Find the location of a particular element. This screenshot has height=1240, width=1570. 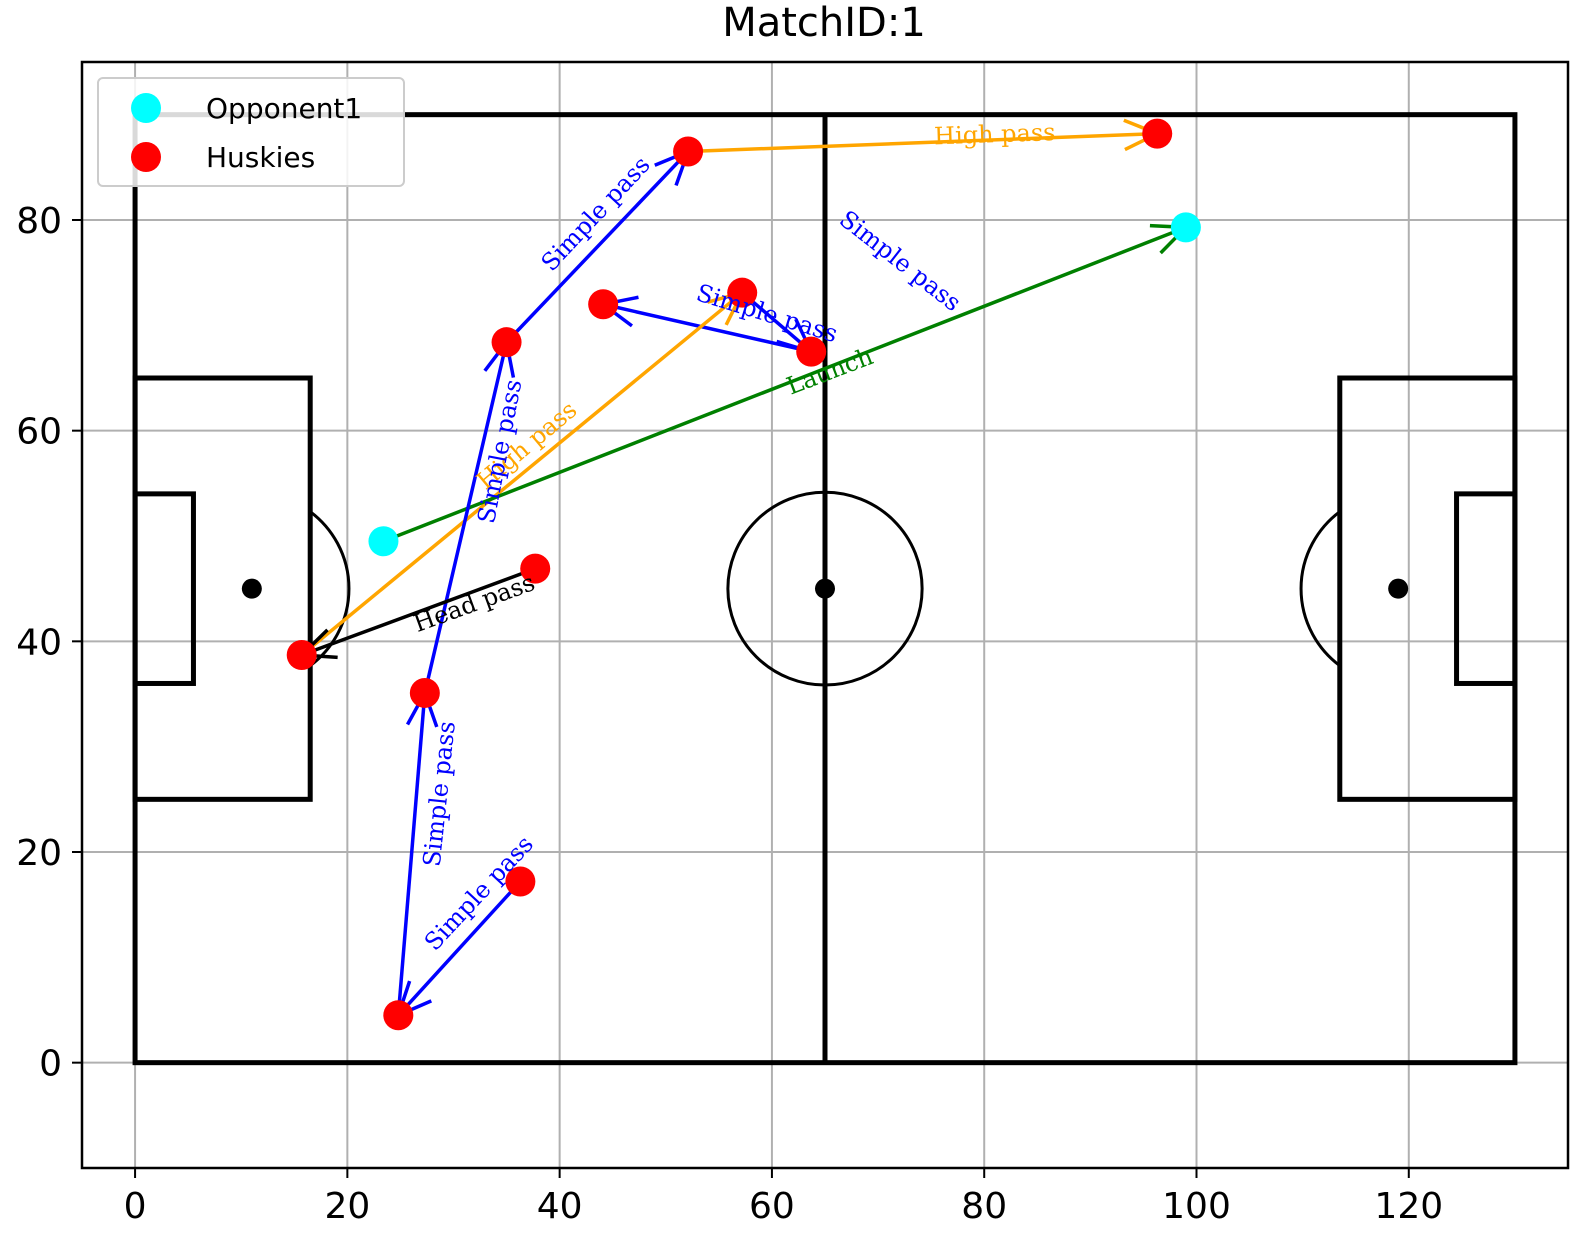

pass-label: High pass is located at coordinates (995, 134).